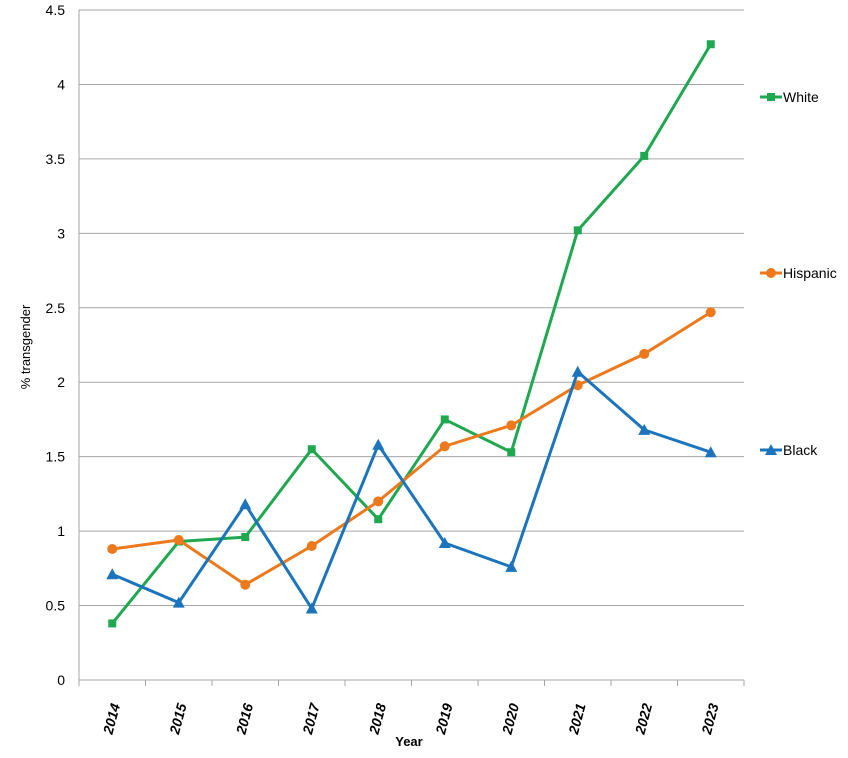 Image resolution: width=848 pixels, height=758 pixels. What do you see at coordinates (56, 345) in the screenshot?
I see `y-axis-tick-labels: 0 0.5 1 1.5 2 2.5 3 3.5 4 4.5` at bounding box center [56, 345].